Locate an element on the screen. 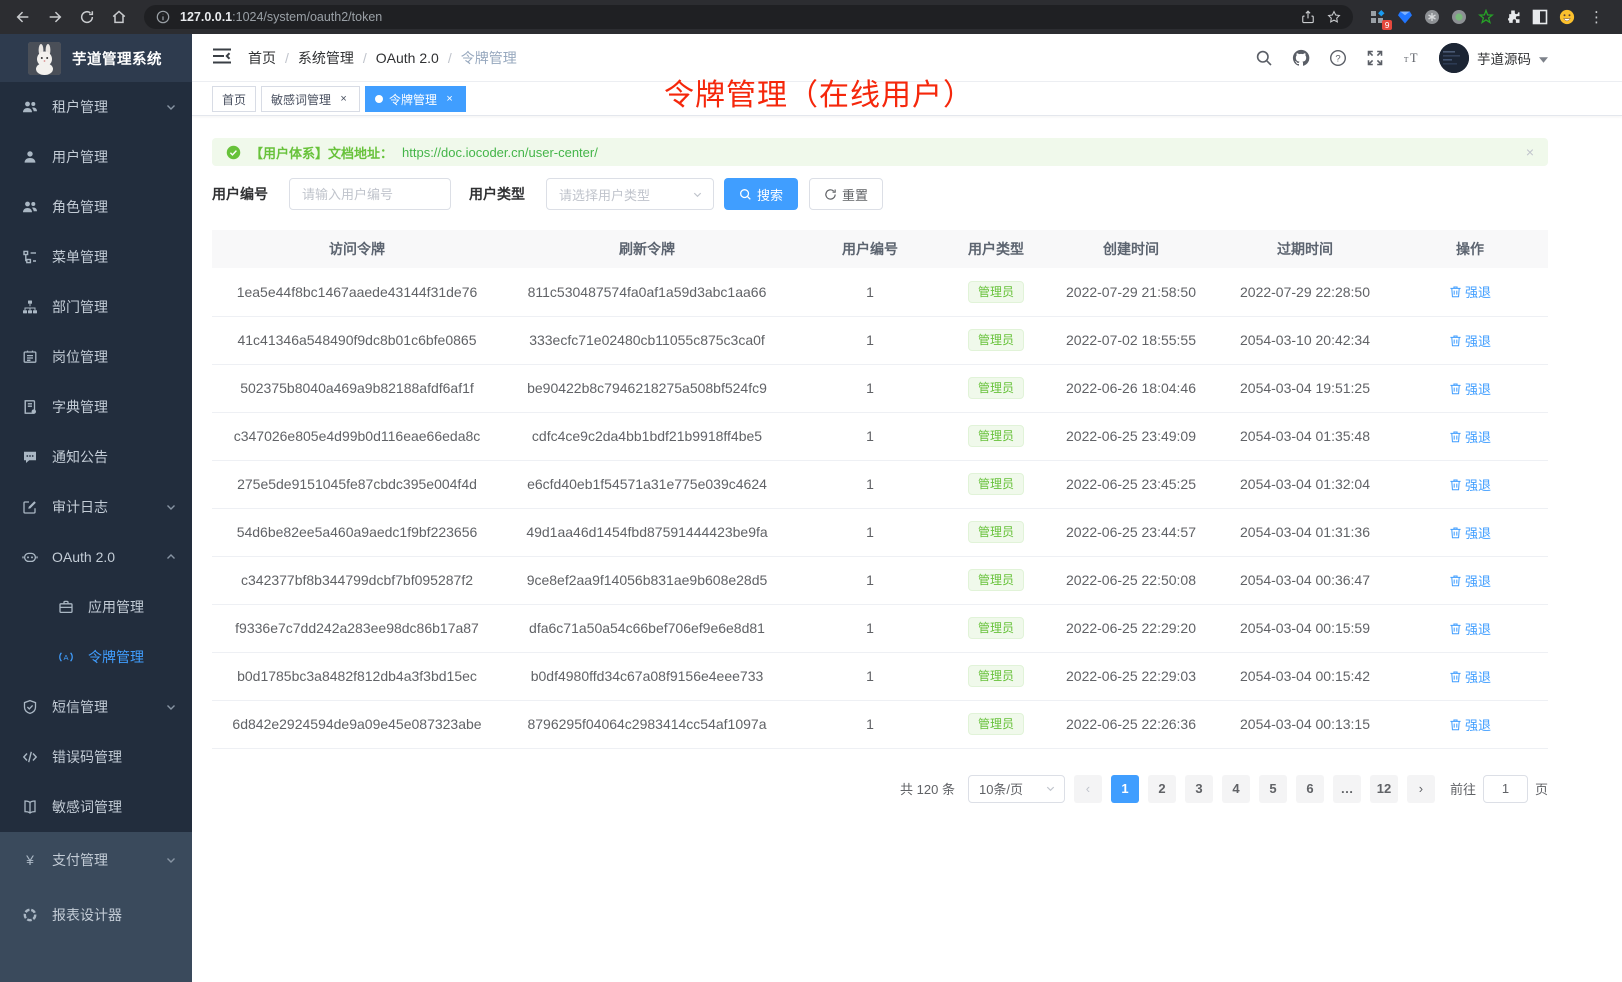 Image resolution: width=1622 pixels, height=982 pixels. extension-grid-icon: 9 is located at coordinates (1380, 19).